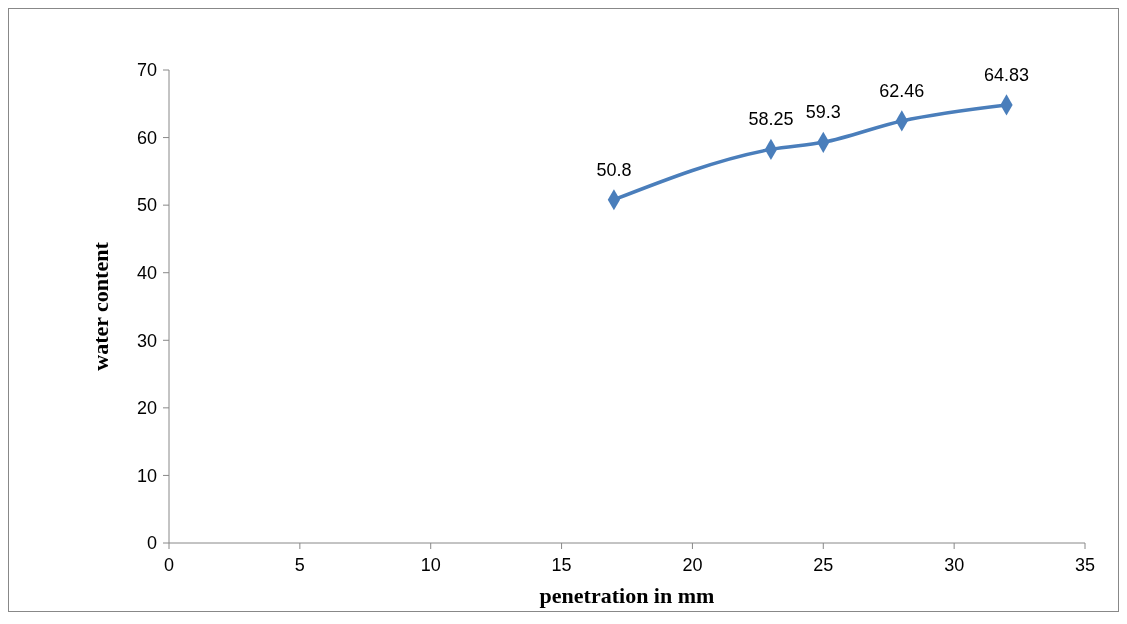 The height and width of the screenshot is (624, 1127). I want to click on data-label: 50.8, so click(614, 169).